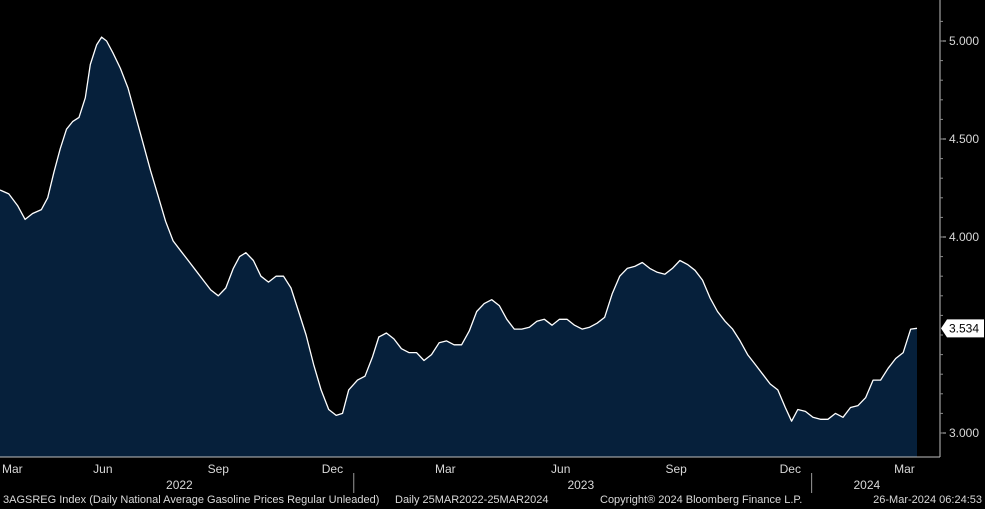 Image resolution: width=985 pixels, height=509 pixels. What do you see at coordinates (701, 500) in the screenshot?
I see `copyright: Copyright® 2024 Bloomberg Finance L.P.` at bounding box center [701, 500].